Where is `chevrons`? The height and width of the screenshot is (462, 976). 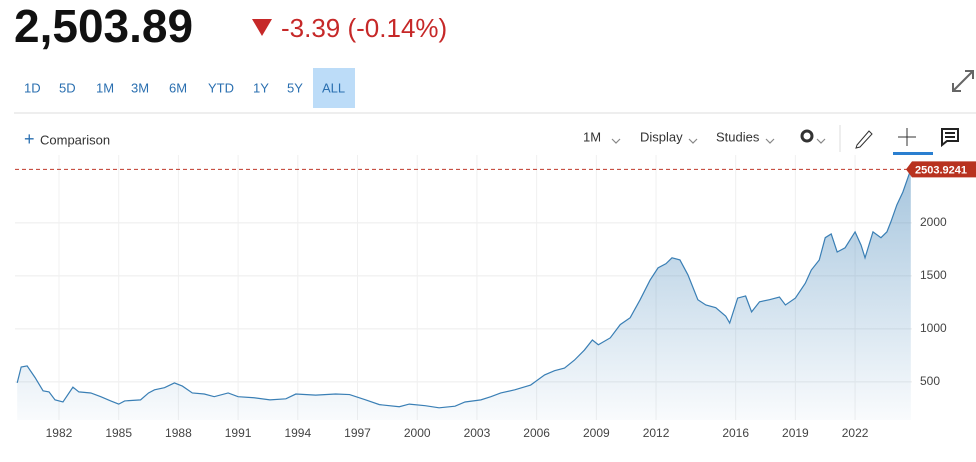 chevrons is located at coordinates (718, 141).